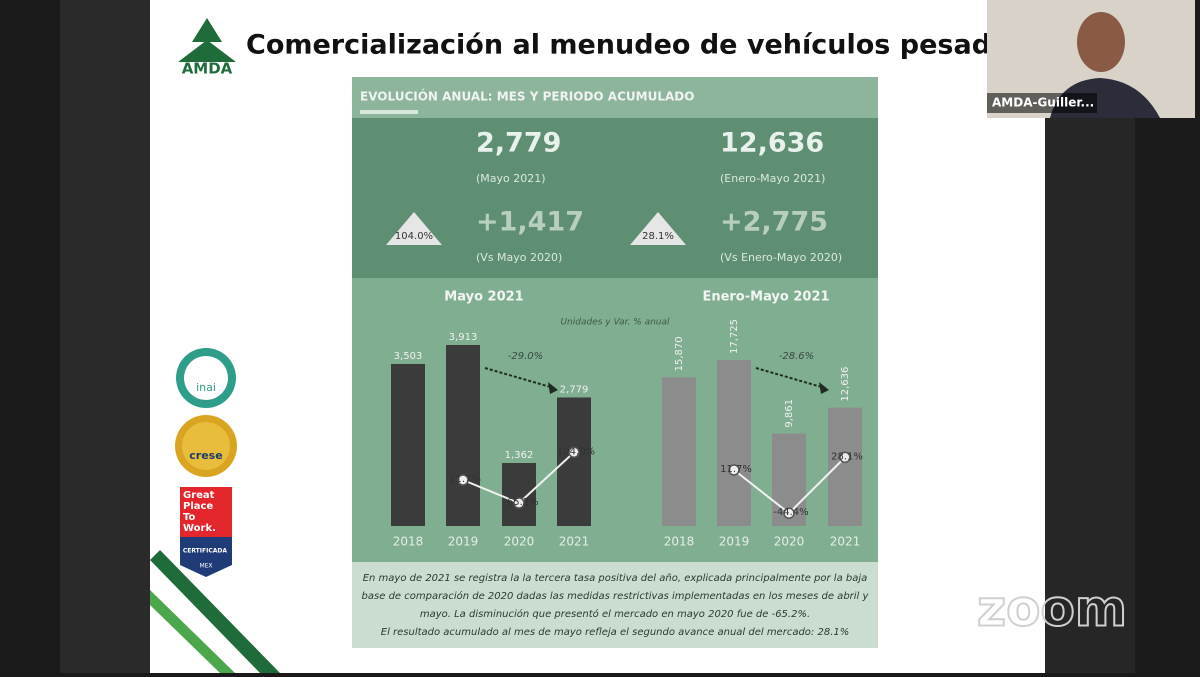  I want to click on person-head, so click(1101, 42).